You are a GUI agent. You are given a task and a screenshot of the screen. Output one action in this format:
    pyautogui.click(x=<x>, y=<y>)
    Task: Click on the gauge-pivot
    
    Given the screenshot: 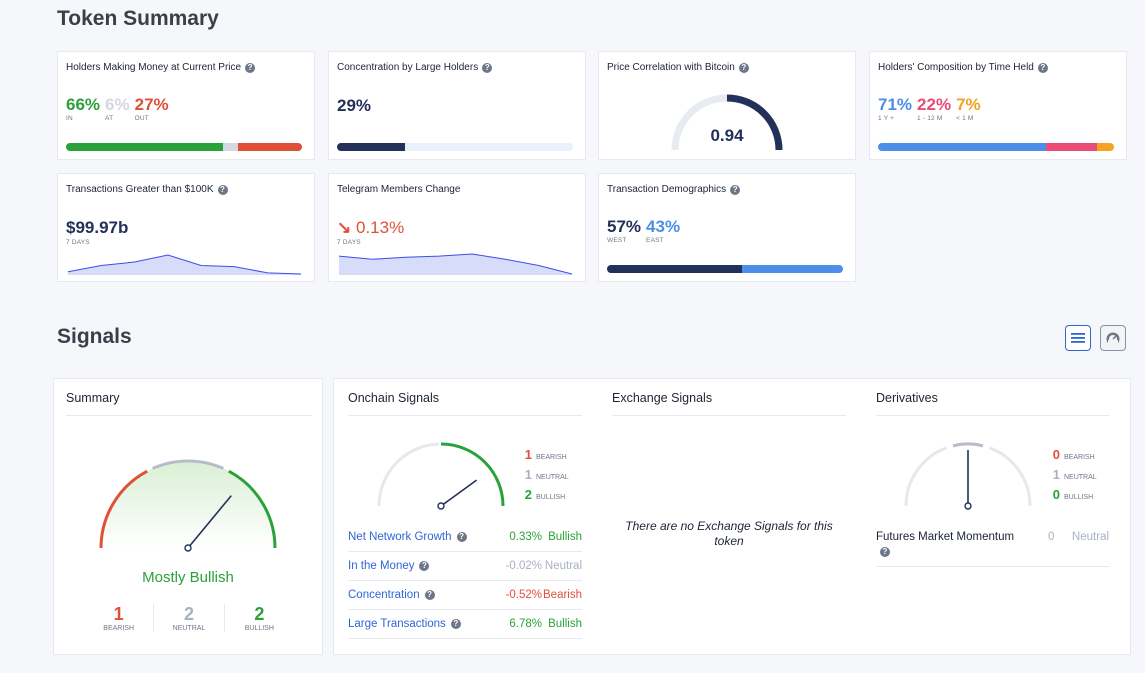 What is the action you would take?
    pyautogui.click(x=968, y=506)
    